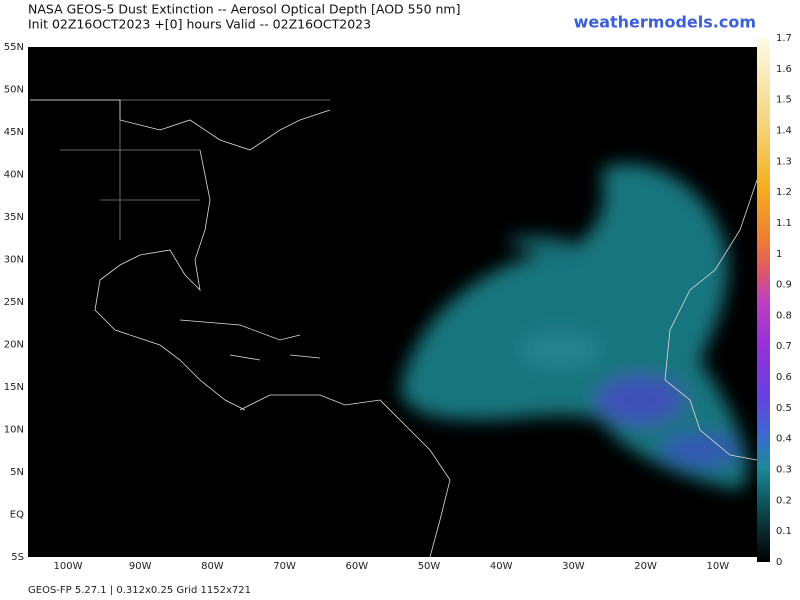 This screenshot has width=800, height=600. What do you see at coordinates (14, 302) in the screenshot?
I see `lat-label: 25N` at bounding box center [14, 302].